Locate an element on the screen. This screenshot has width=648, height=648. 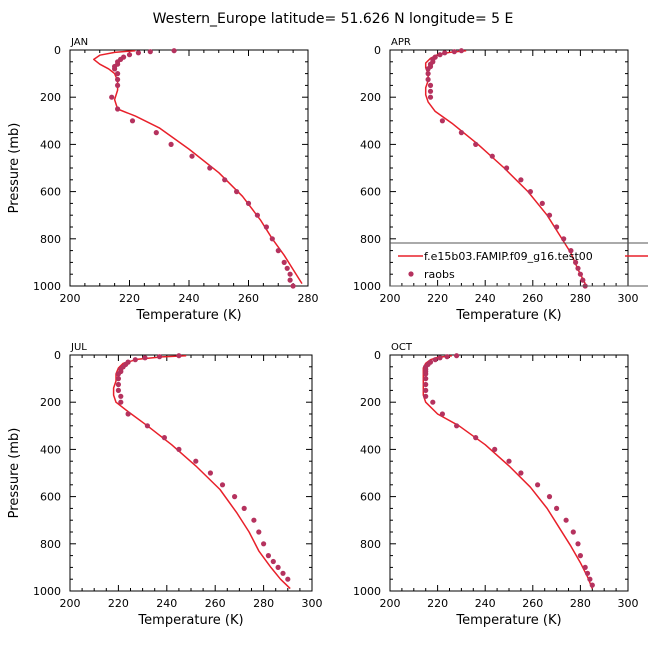
y-tick-label: 800 is located at coordinates (50, 544).